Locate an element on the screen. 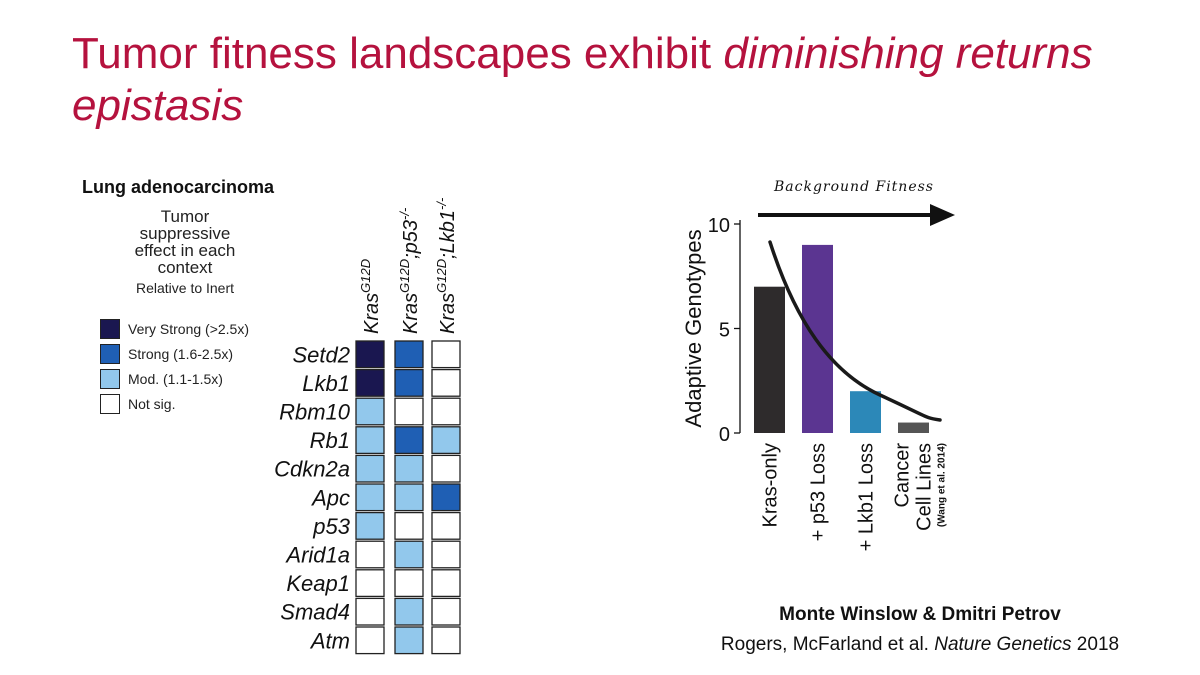  column-header: KrasG12D is located at coordinates (370, 296).